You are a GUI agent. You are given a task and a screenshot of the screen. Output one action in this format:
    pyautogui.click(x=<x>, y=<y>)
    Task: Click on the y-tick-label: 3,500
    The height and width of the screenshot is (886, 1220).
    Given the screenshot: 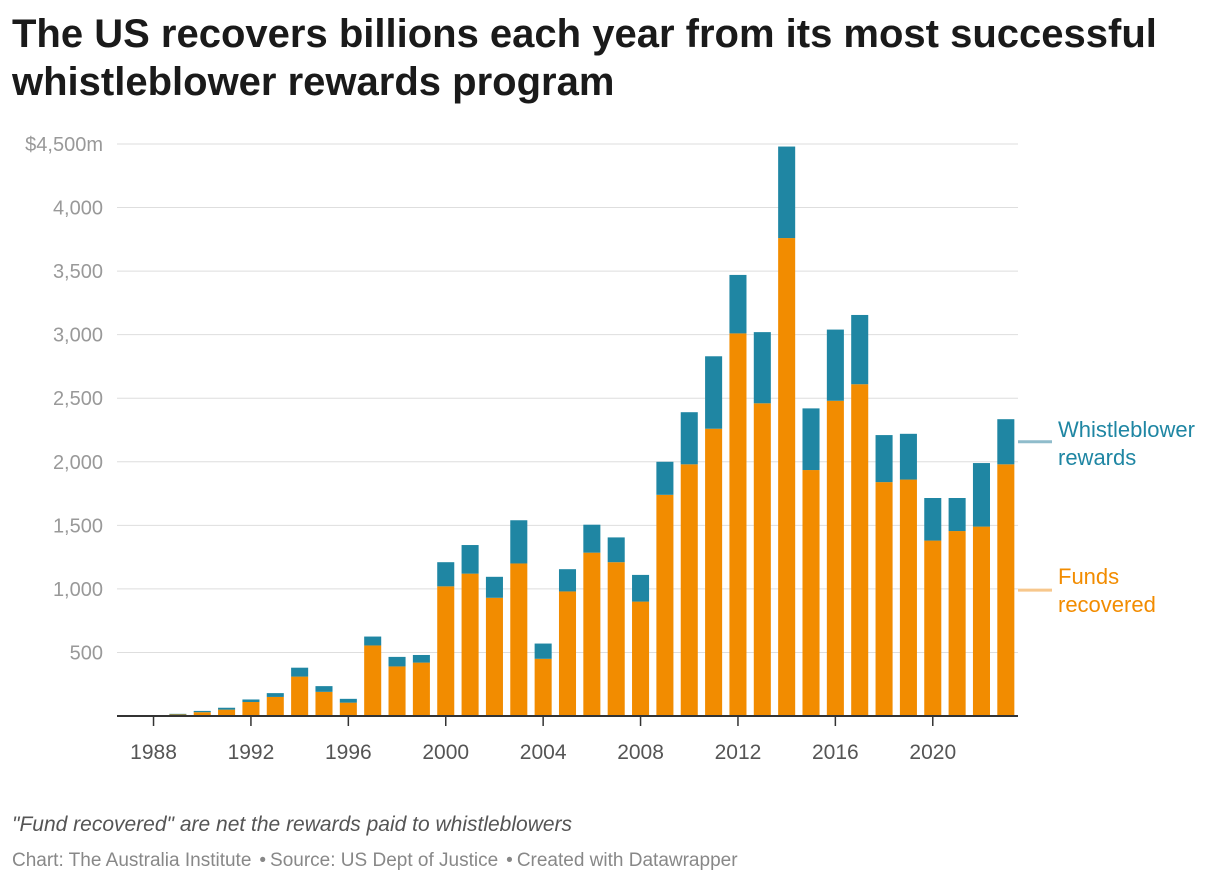 What is the action you would take?
    pyautogui.click(x=78, y=272)
    